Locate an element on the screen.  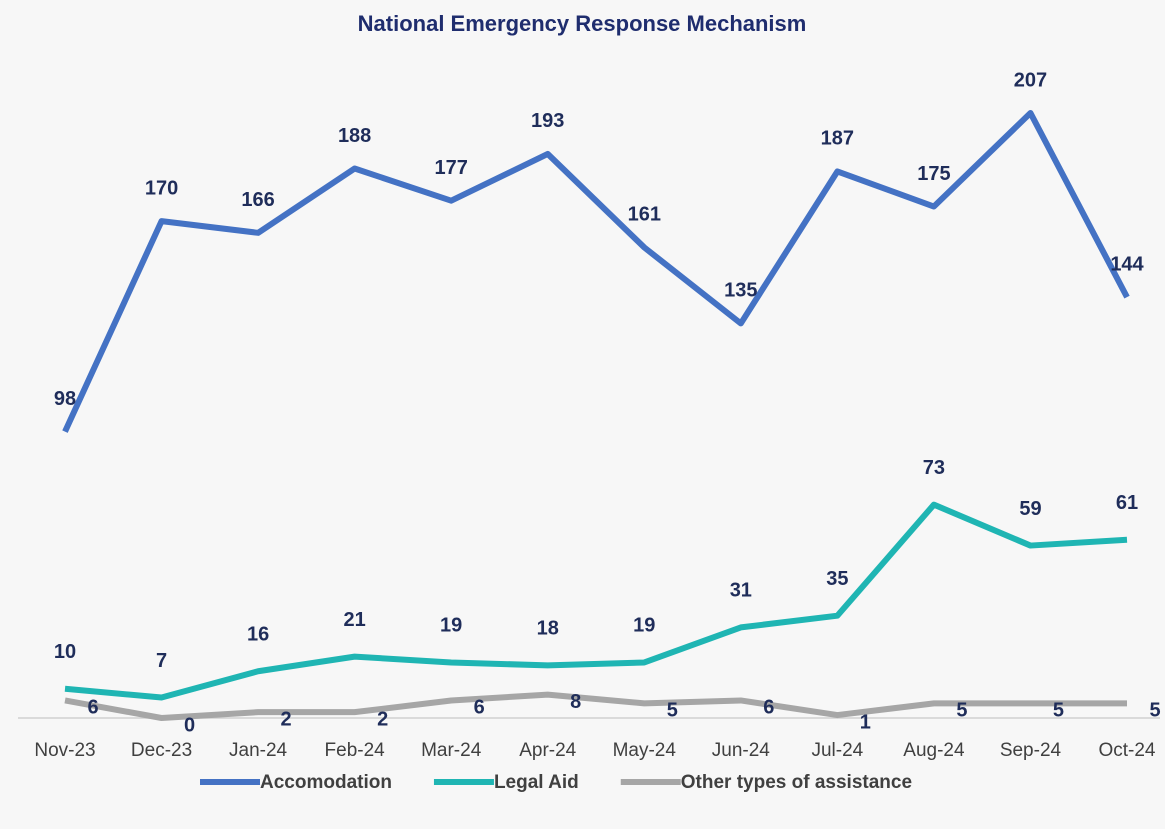
data-label: 21 is located at coordinates (355, 620).